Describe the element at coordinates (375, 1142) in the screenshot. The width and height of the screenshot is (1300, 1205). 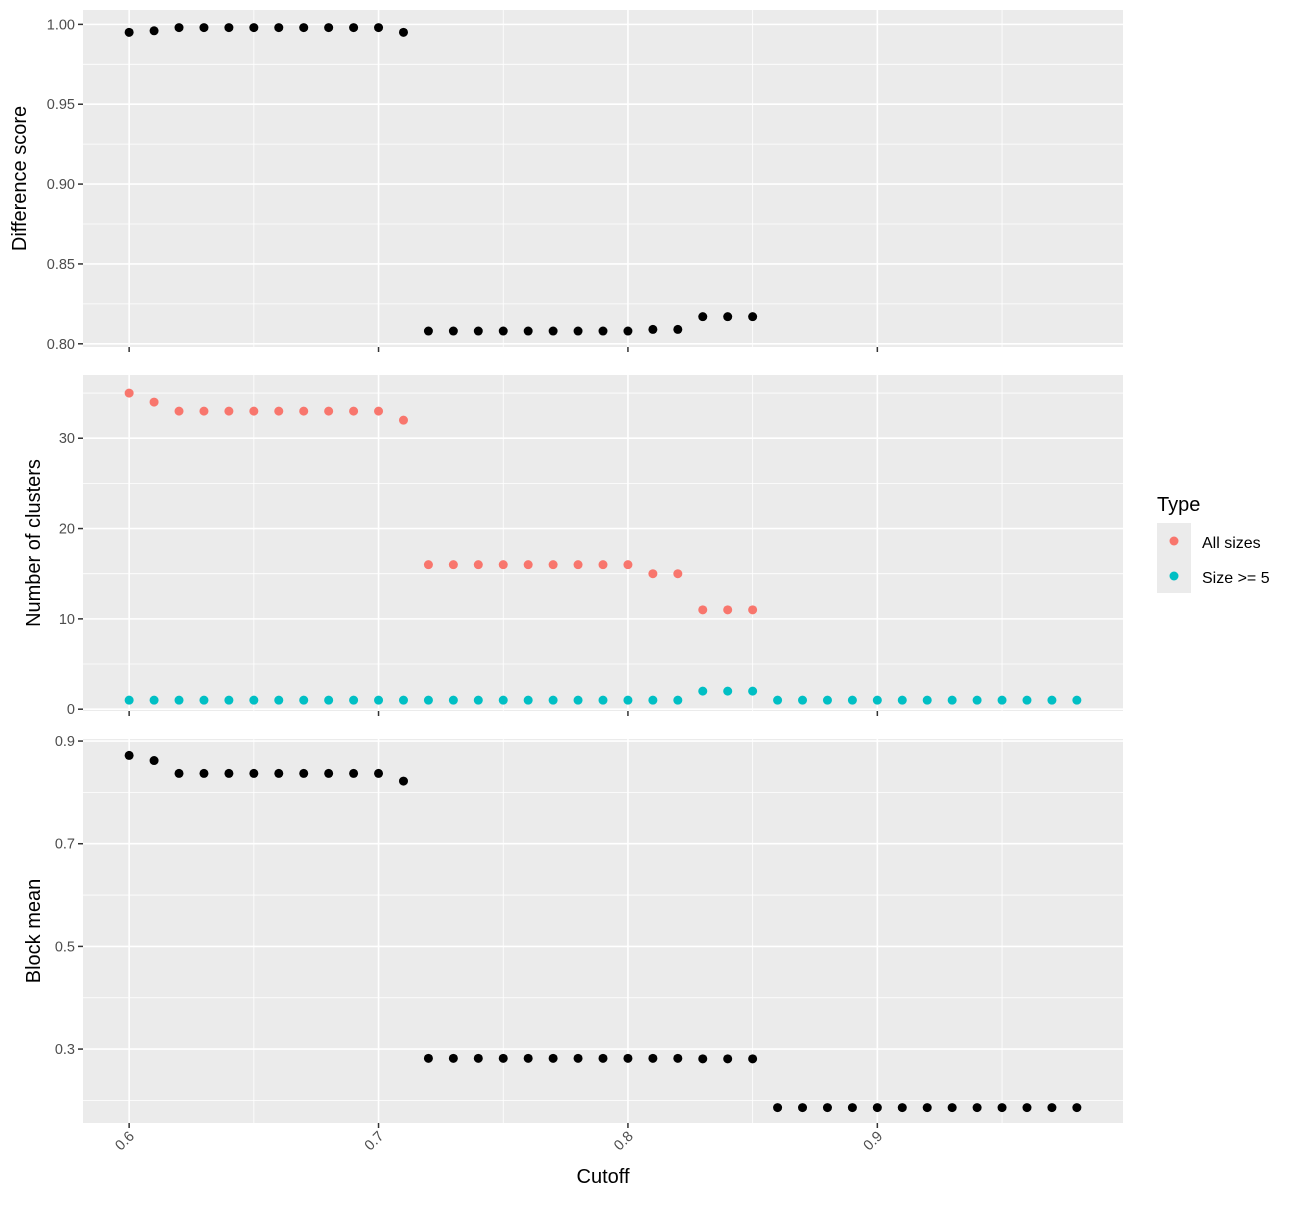
I see `x-tick-label: 0.7` at that location.